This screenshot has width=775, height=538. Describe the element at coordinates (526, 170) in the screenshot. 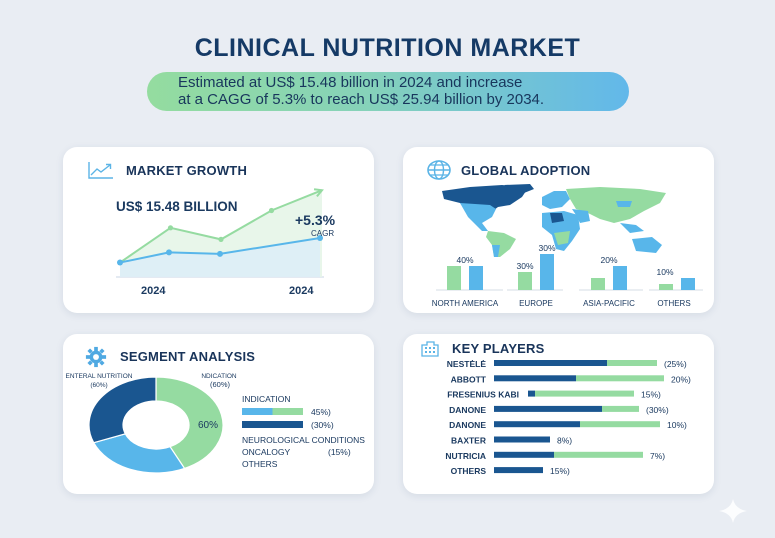

I see `global-adoption-title: GLOBAL ADOPTION` at that location.